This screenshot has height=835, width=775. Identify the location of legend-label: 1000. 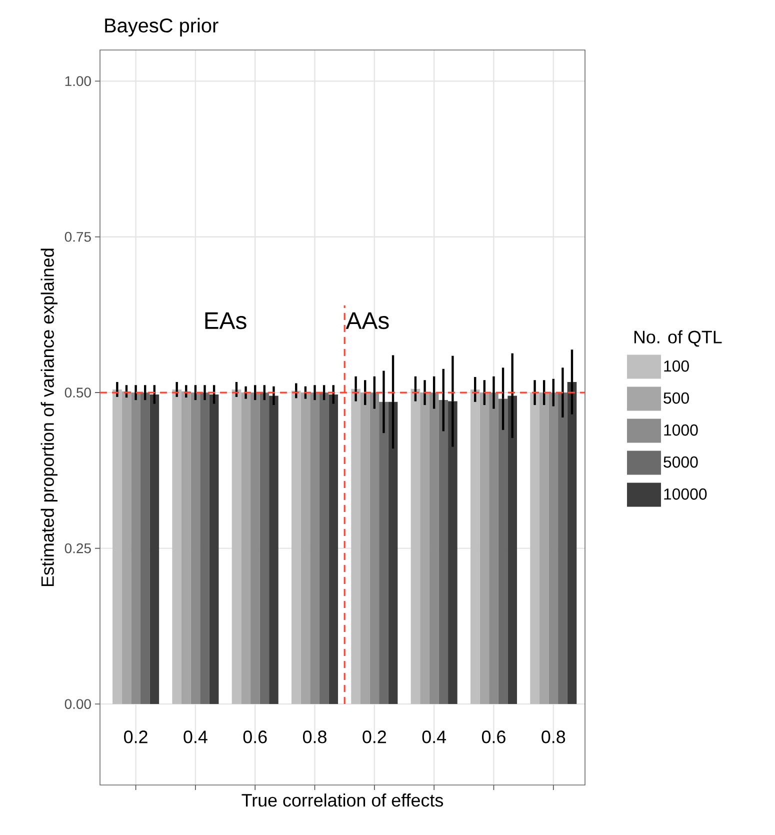
(681, 430).